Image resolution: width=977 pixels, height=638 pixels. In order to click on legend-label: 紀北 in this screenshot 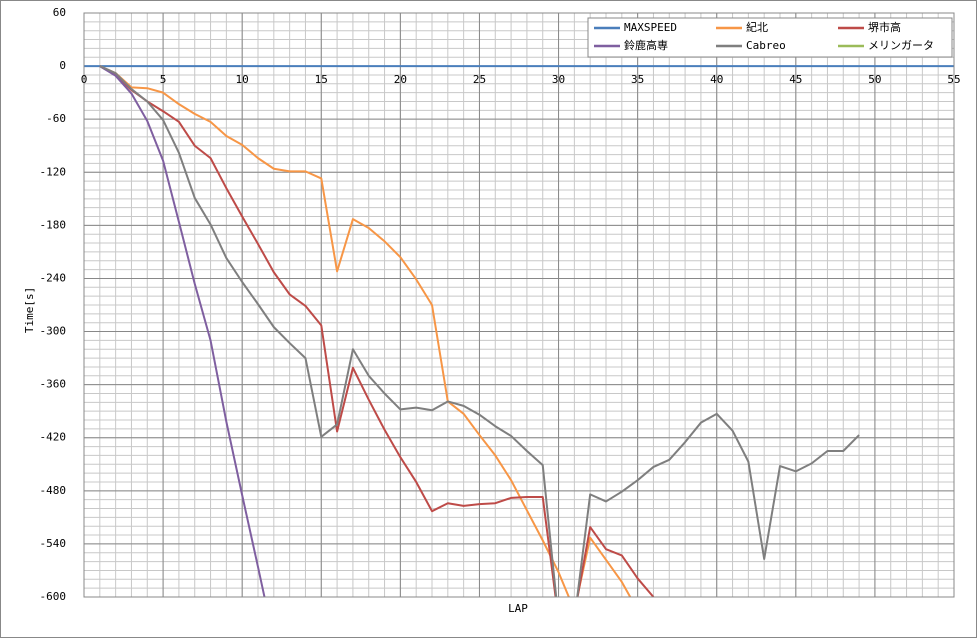, I will do `click(757, 27)`.